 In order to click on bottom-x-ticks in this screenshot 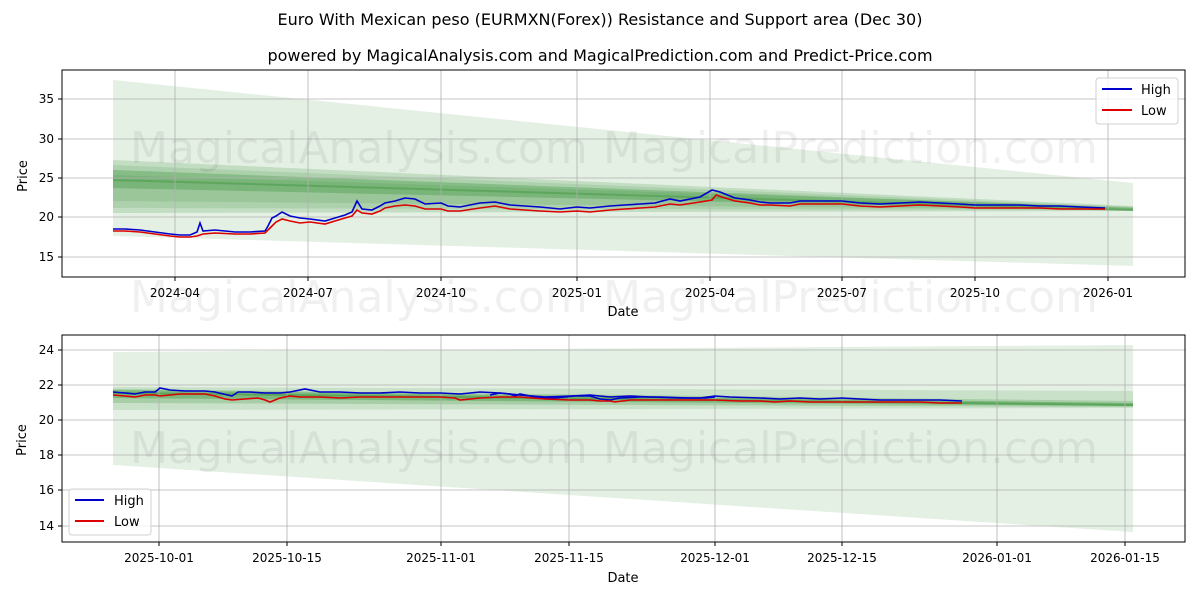, I will do `click(642, 544)`.